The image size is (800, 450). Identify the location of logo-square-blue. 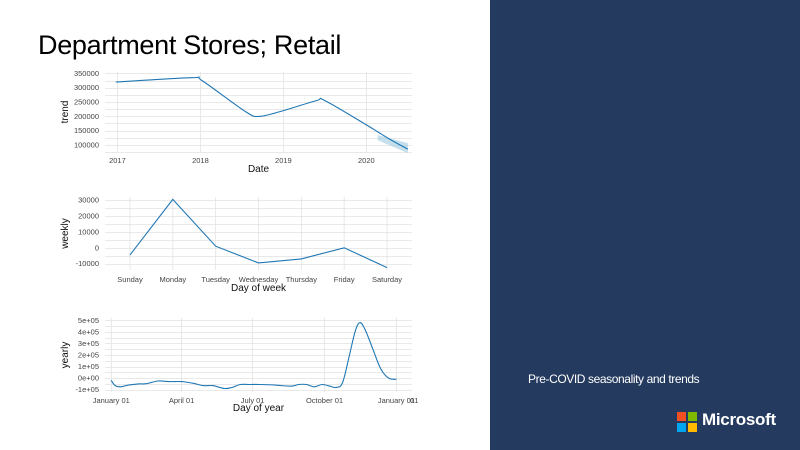
(681, 427).